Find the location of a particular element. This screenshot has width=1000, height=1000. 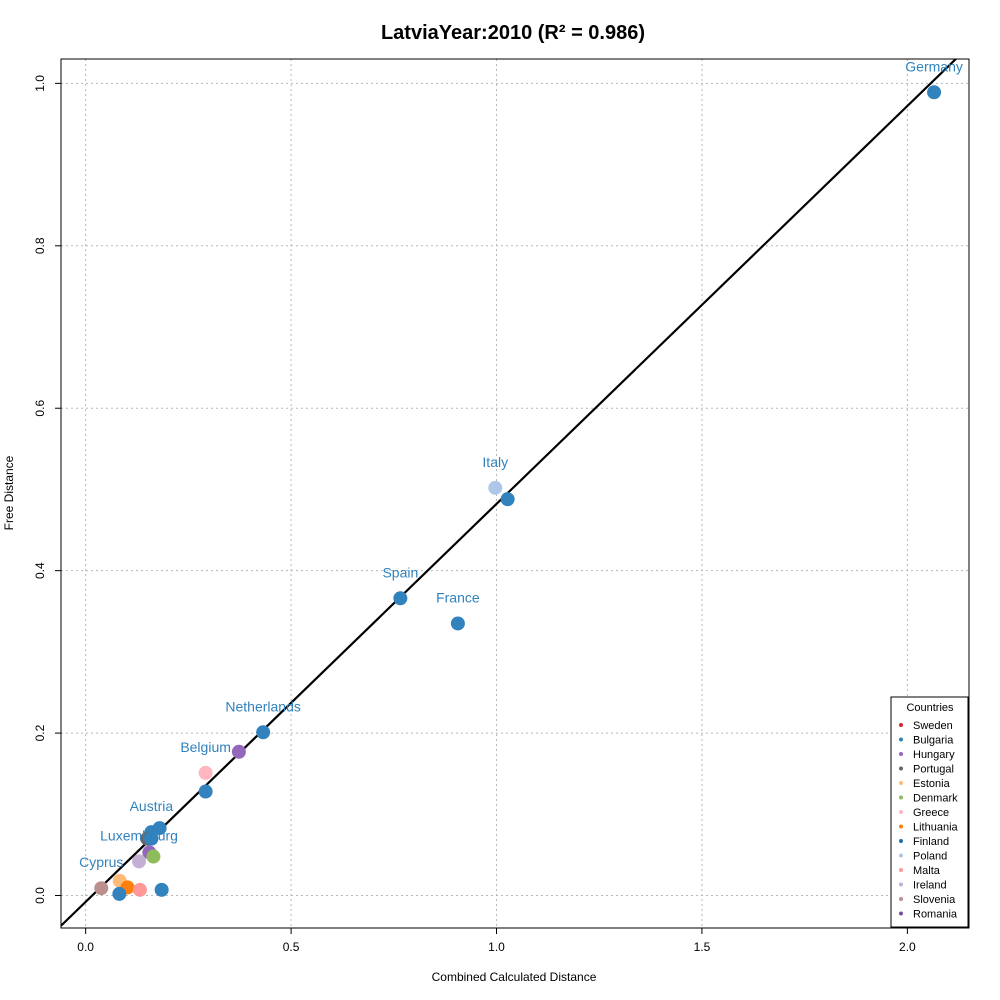

legend-entry-label: Romania is located at coordinates (935, 915).